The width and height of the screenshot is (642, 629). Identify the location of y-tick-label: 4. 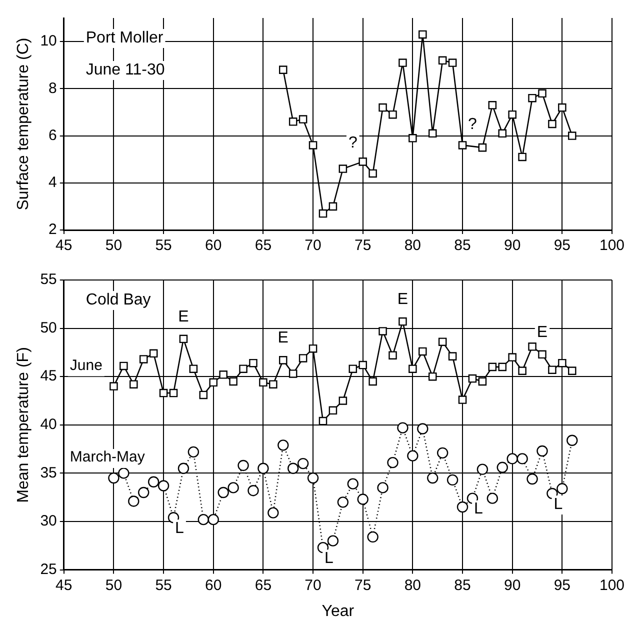
(52, 183).